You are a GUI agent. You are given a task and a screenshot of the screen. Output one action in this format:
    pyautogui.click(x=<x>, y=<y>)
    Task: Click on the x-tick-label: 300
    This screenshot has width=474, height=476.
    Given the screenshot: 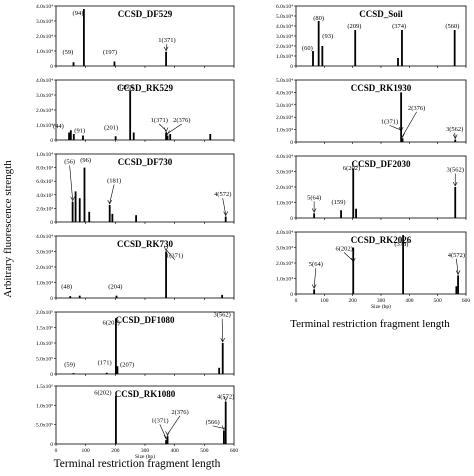 What is the action you would take?
    pyautogui.click(x=145, y=451)
    